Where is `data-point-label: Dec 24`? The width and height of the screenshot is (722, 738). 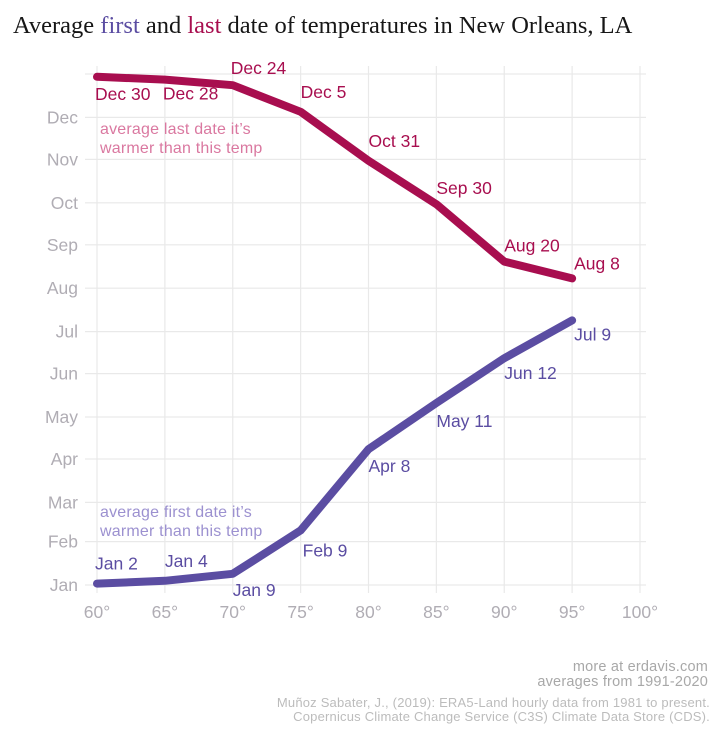 data-point-label: Dec 24 is located at coordinates (259, 68).